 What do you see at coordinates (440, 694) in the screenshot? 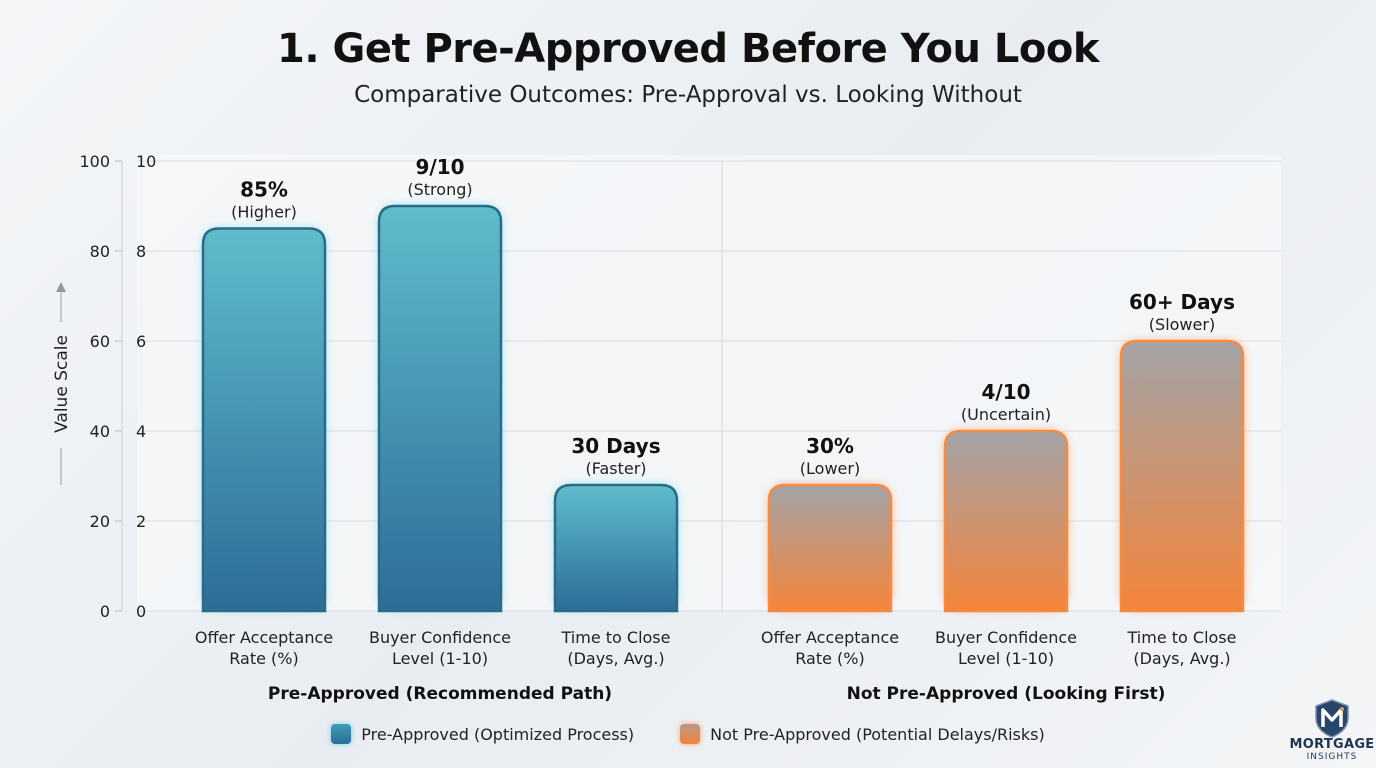
I see `group-label: Pre-Approved (Recommended Path)` at bounding box center [440, 694].